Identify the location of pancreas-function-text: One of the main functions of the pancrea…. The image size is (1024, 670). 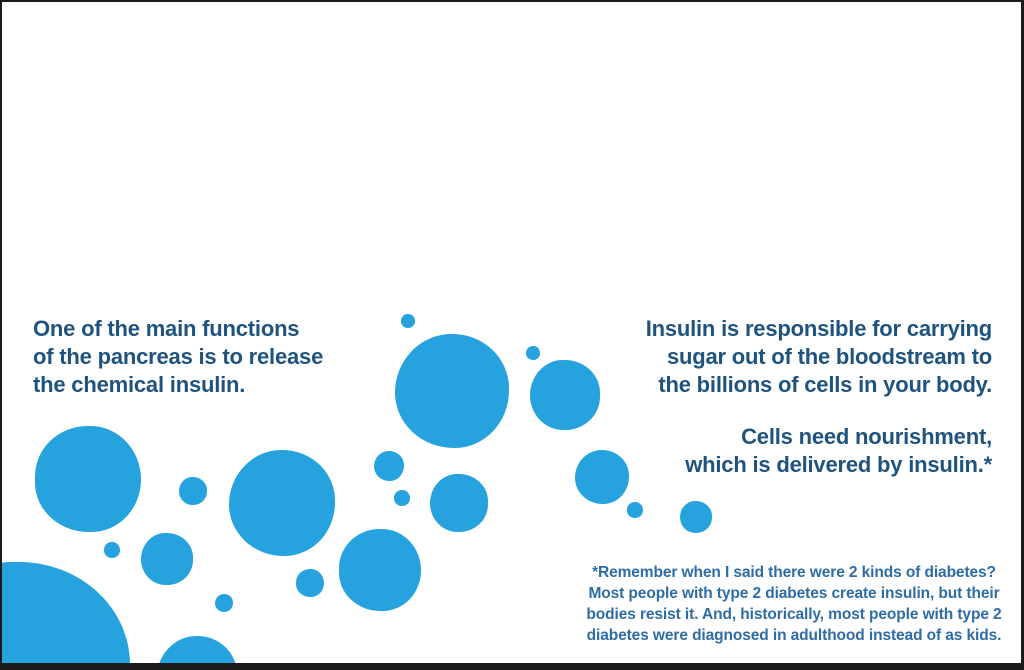
(178, 356).